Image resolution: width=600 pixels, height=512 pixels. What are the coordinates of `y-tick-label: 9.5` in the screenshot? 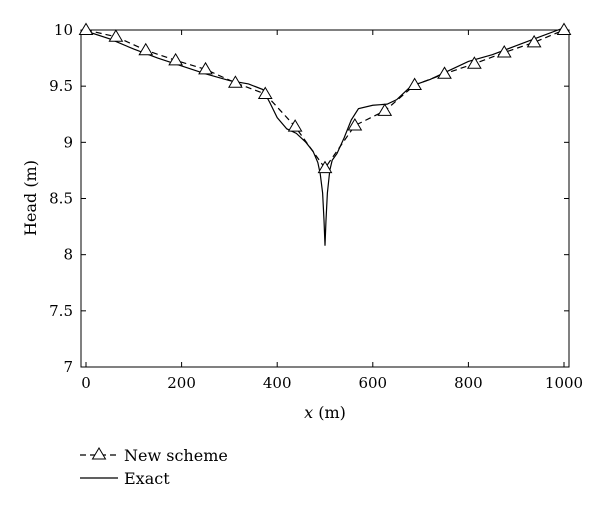 It's located at (61, 86).